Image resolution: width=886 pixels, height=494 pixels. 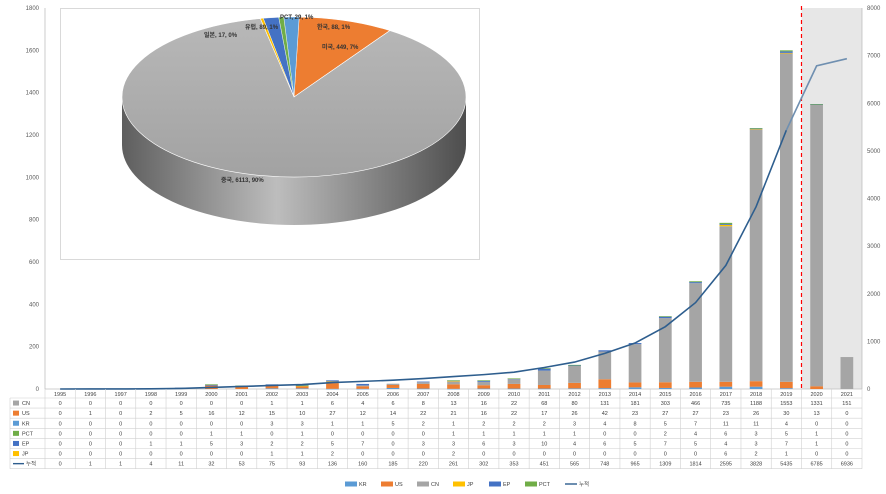 What do you see at coordinates (695, 395) in the screenshot?
I see `x-tick-label: 2016` at bounding box center [695, 395].